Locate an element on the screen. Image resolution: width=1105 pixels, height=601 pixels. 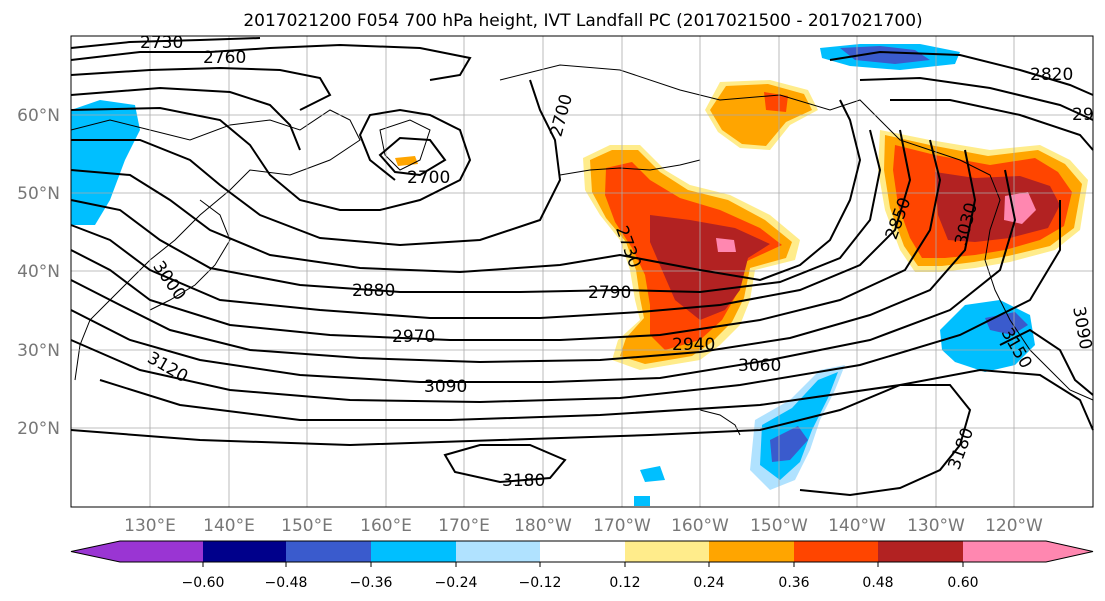
coastline-asia is located at coordinates (215, 245).